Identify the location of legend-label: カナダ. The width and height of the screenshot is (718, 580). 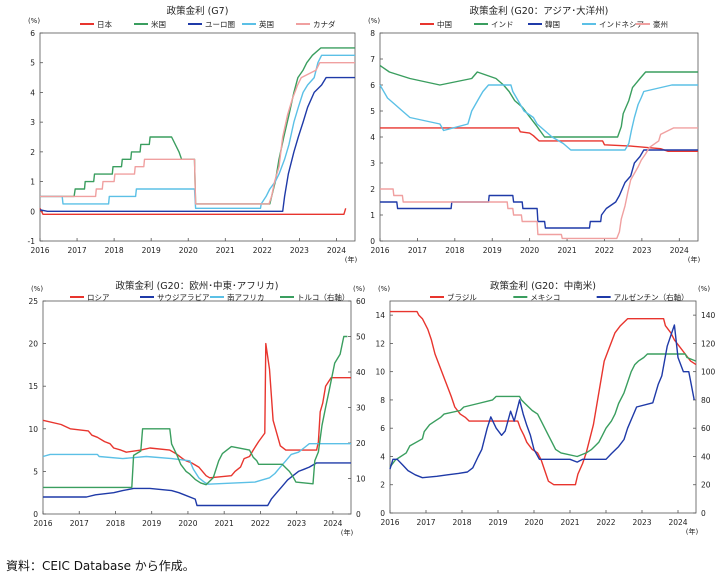
(324, 24).